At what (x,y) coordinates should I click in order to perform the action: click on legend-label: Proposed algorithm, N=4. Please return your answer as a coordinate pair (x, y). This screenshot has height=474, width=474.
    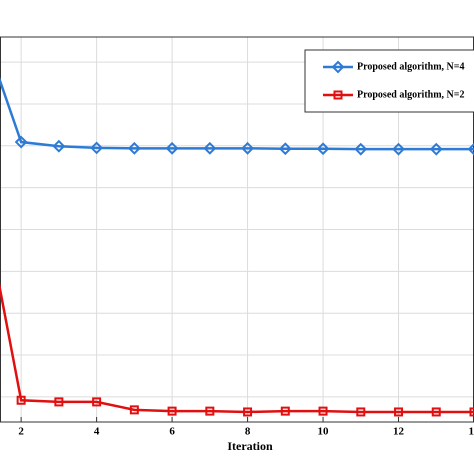
    Looking at the image, I should click on (410, 66).